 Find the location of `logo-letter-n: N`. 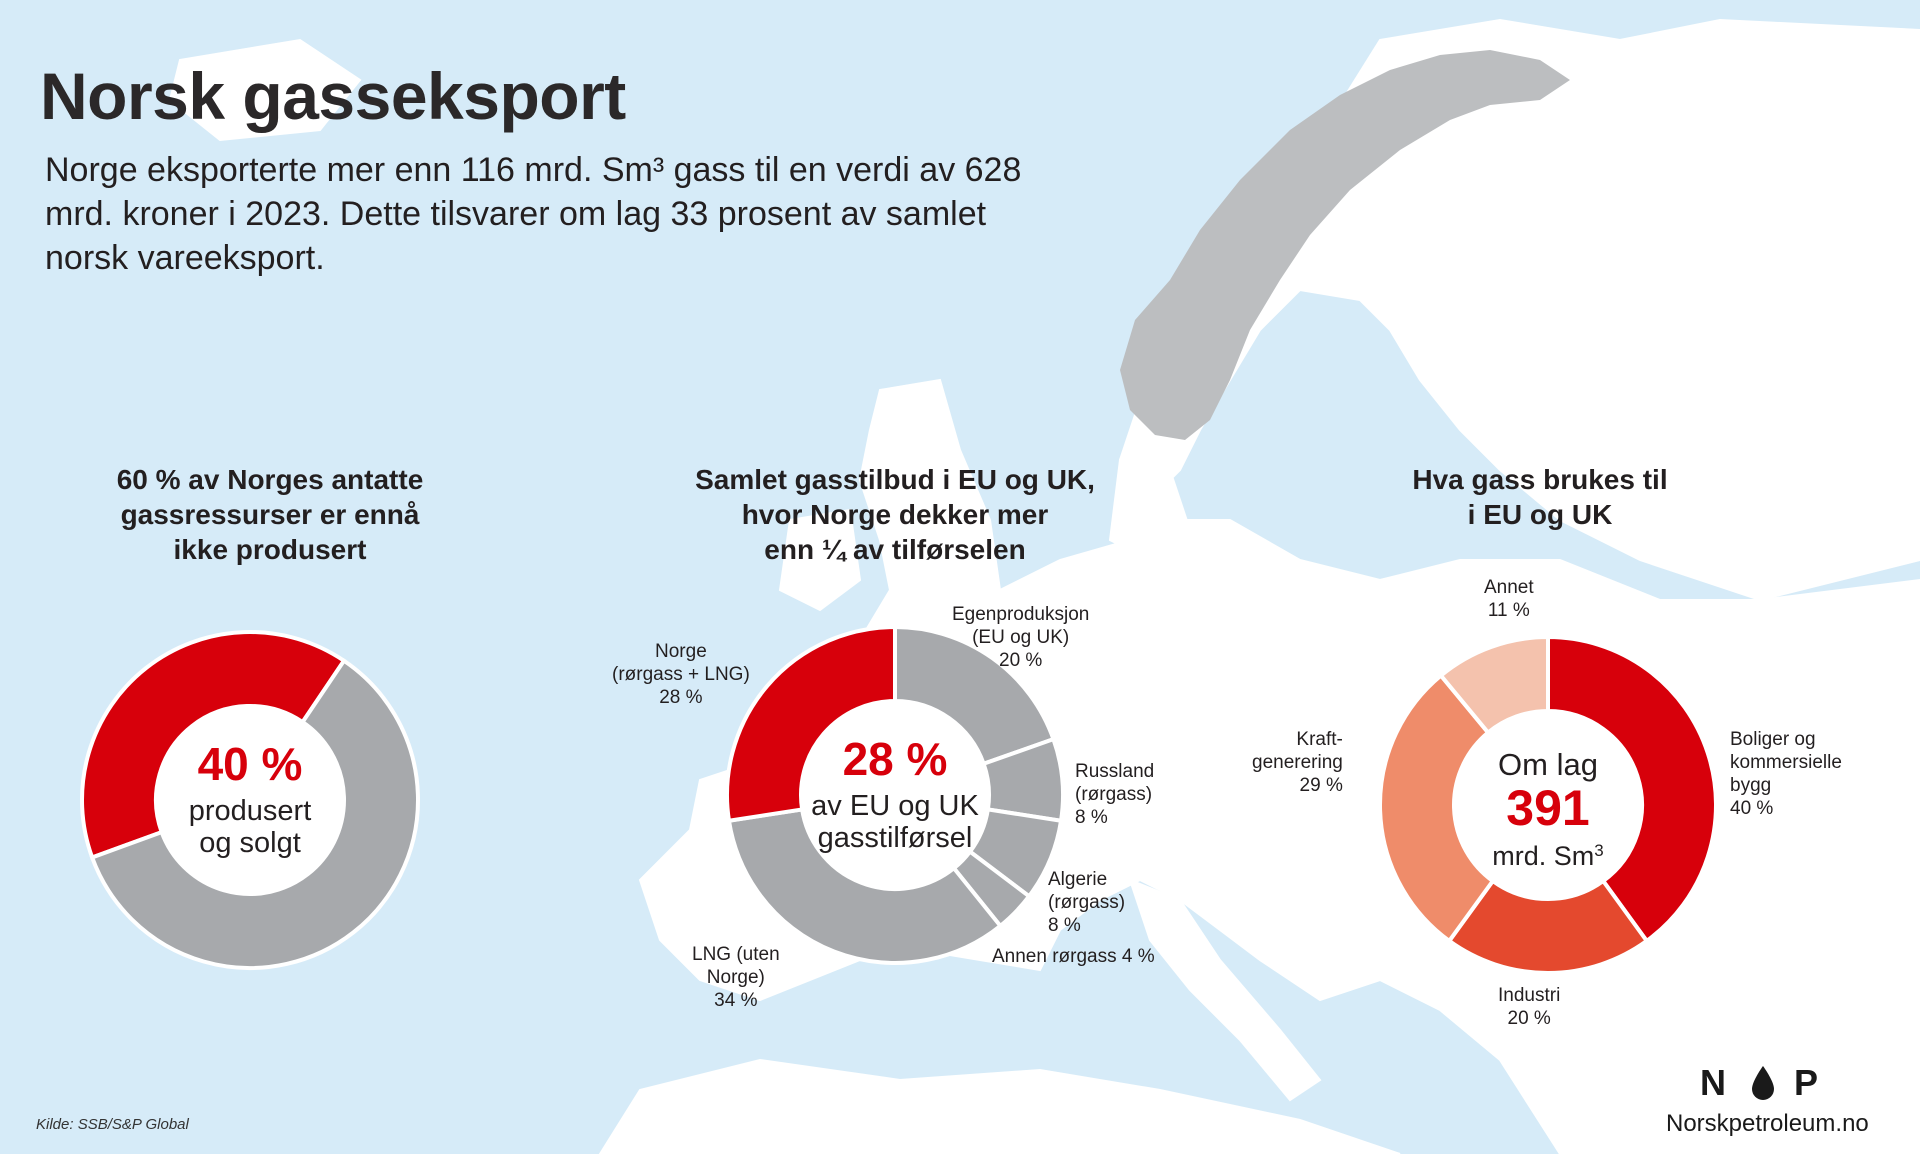

logo-letter-n: N is located at coordinates (1716, 1082).